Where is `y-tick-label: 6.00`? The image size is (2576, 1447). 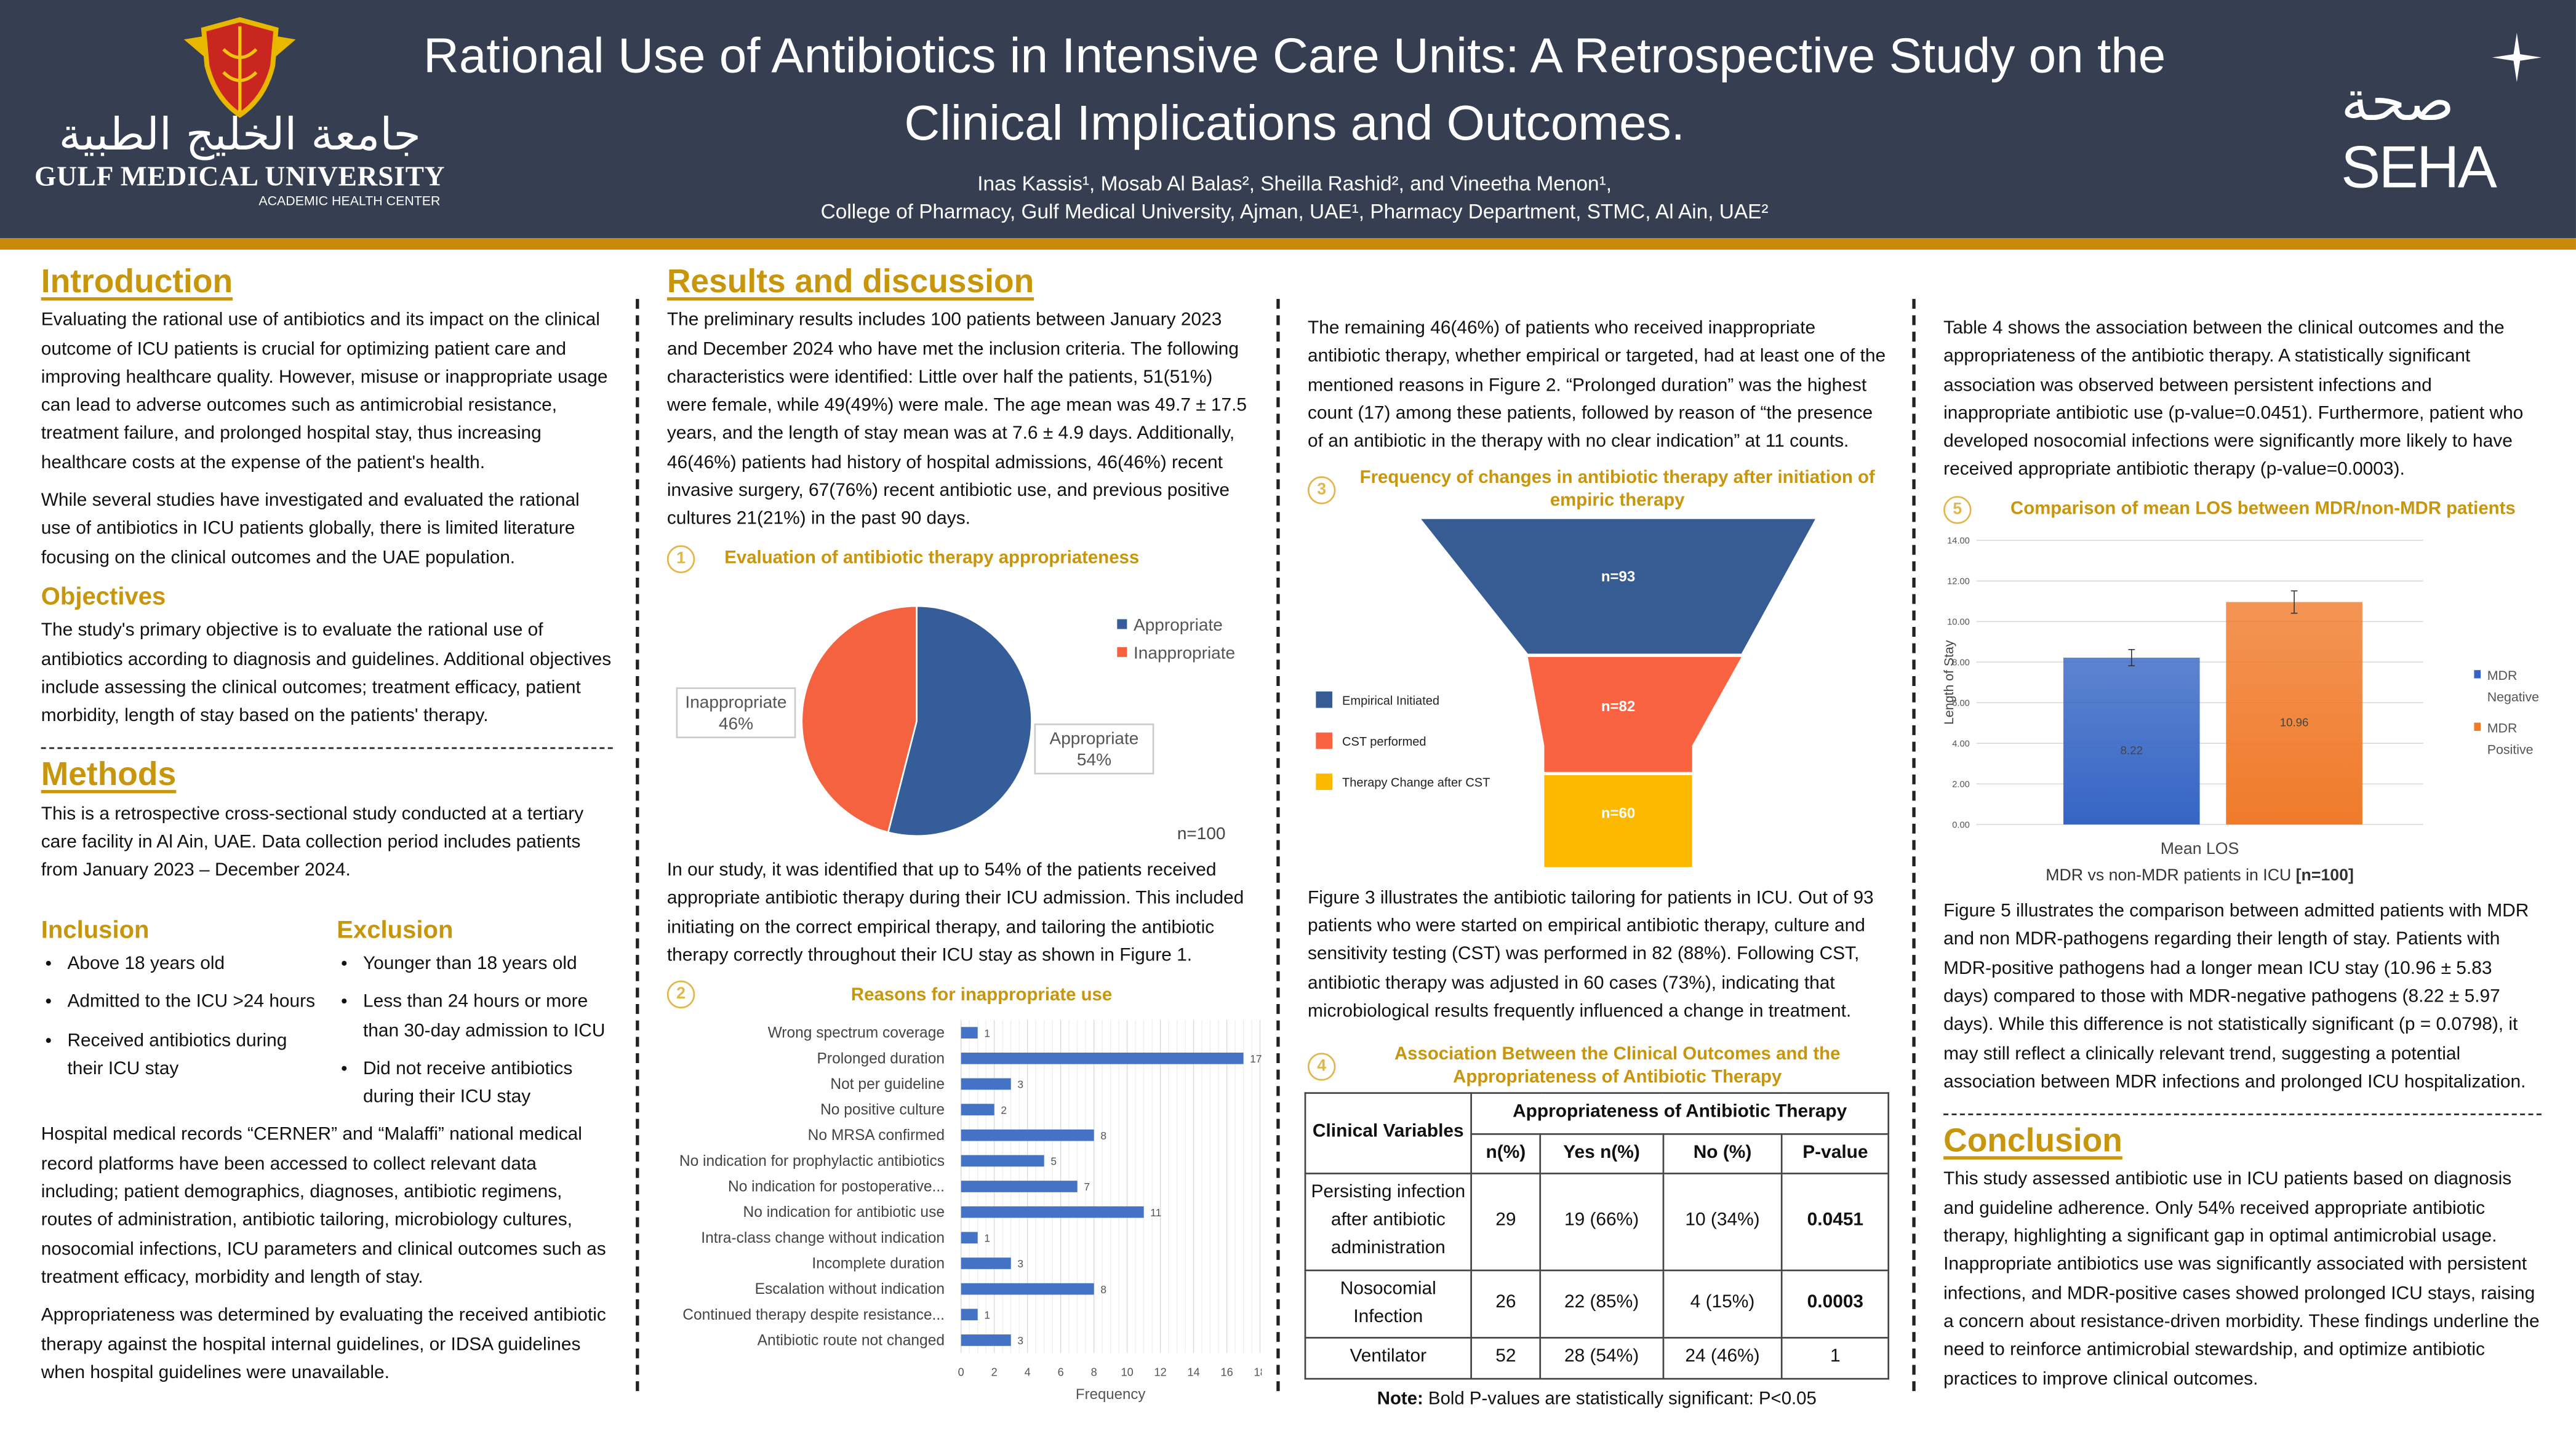
y-tick-label: 6.00 is located at coordinates (1961, 703).